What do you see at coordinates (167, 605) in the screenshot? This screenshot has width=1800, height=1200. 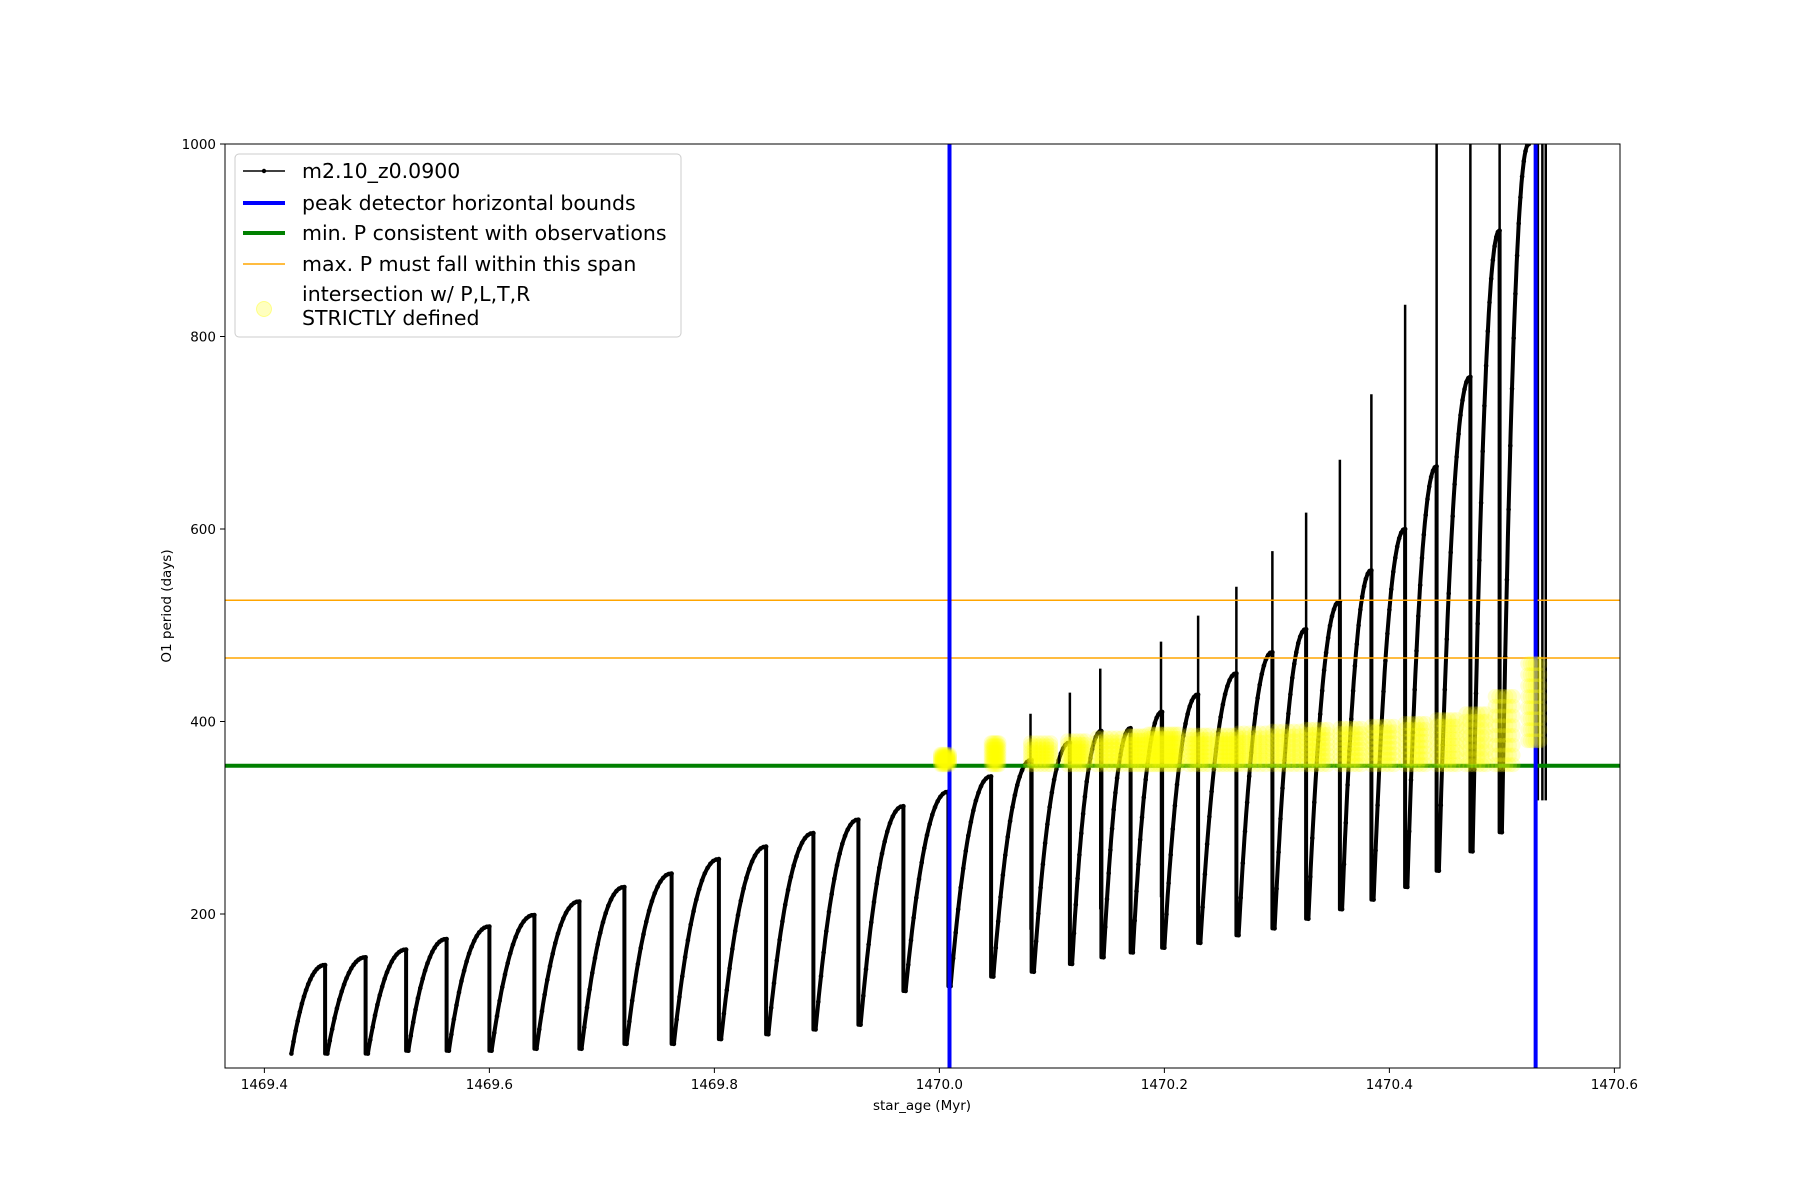 I see `y-axis-label: O1 period (days)` at bounding box center [167, 605].